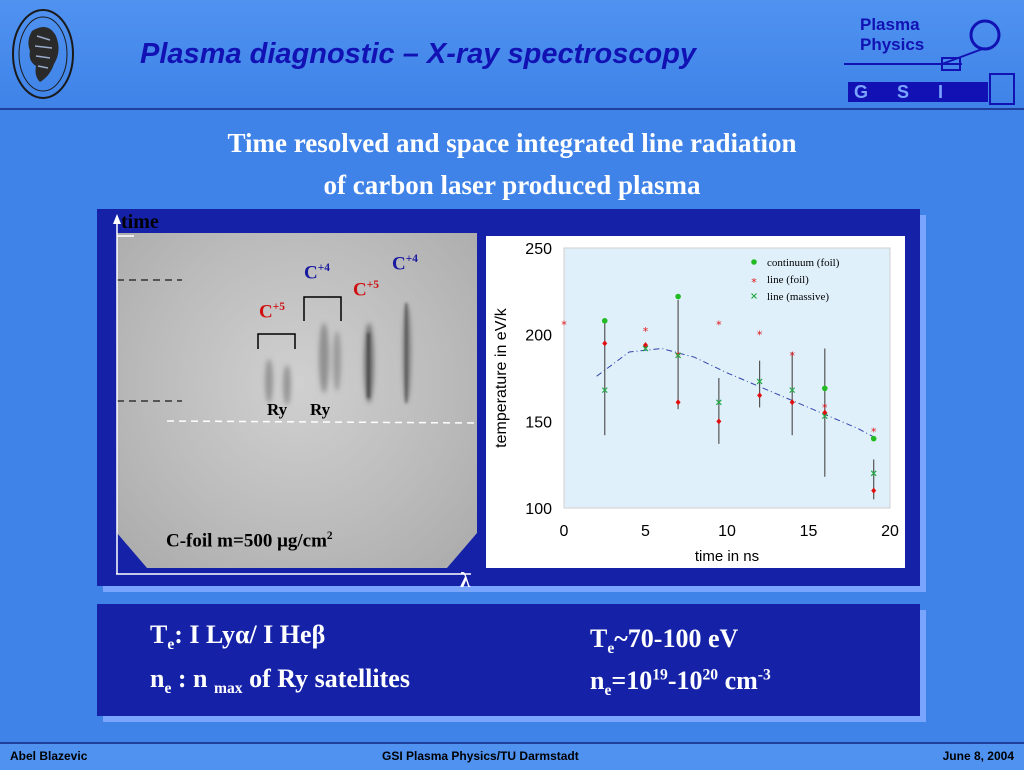  What do you see at coordinates (43, 54) in the screenshot?
I see `university-seal-icon` at bounding box center [43, 54].